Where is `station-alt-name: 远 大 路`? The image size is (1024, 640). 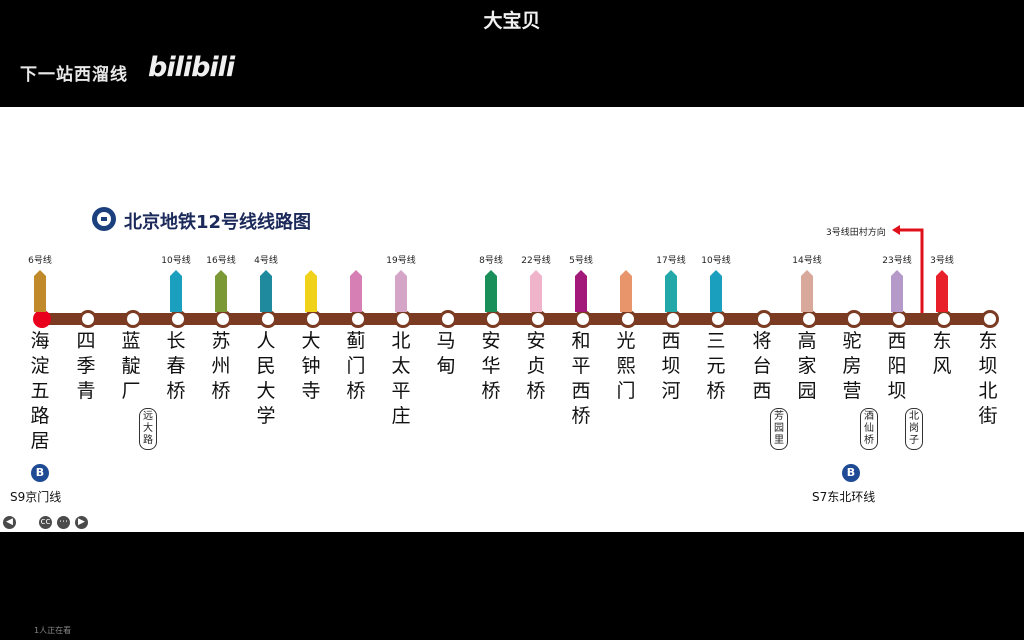
station-alt-name: 远 大 路 is located at coordinates (148, 429).